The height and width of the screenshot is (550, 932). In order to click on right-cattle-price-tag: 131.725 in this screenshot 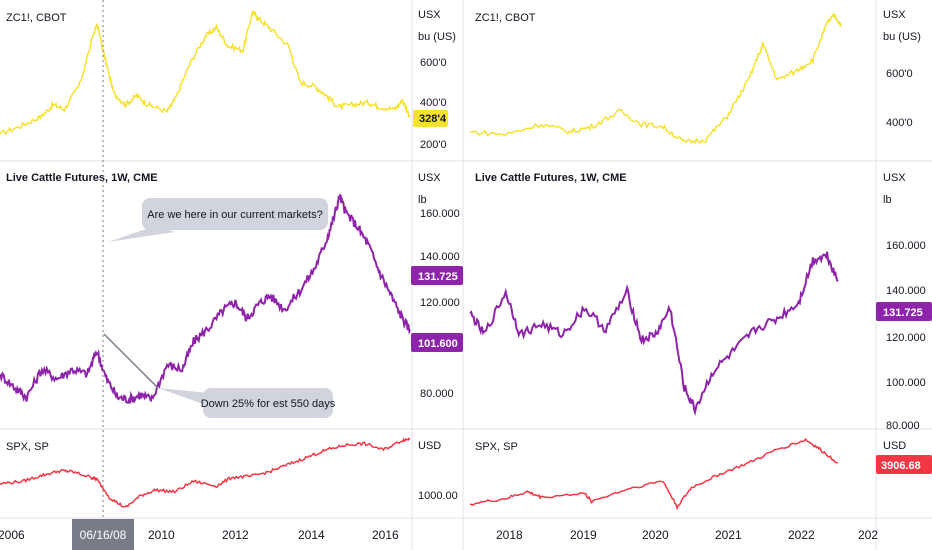, I will do `click(903, 313)`.